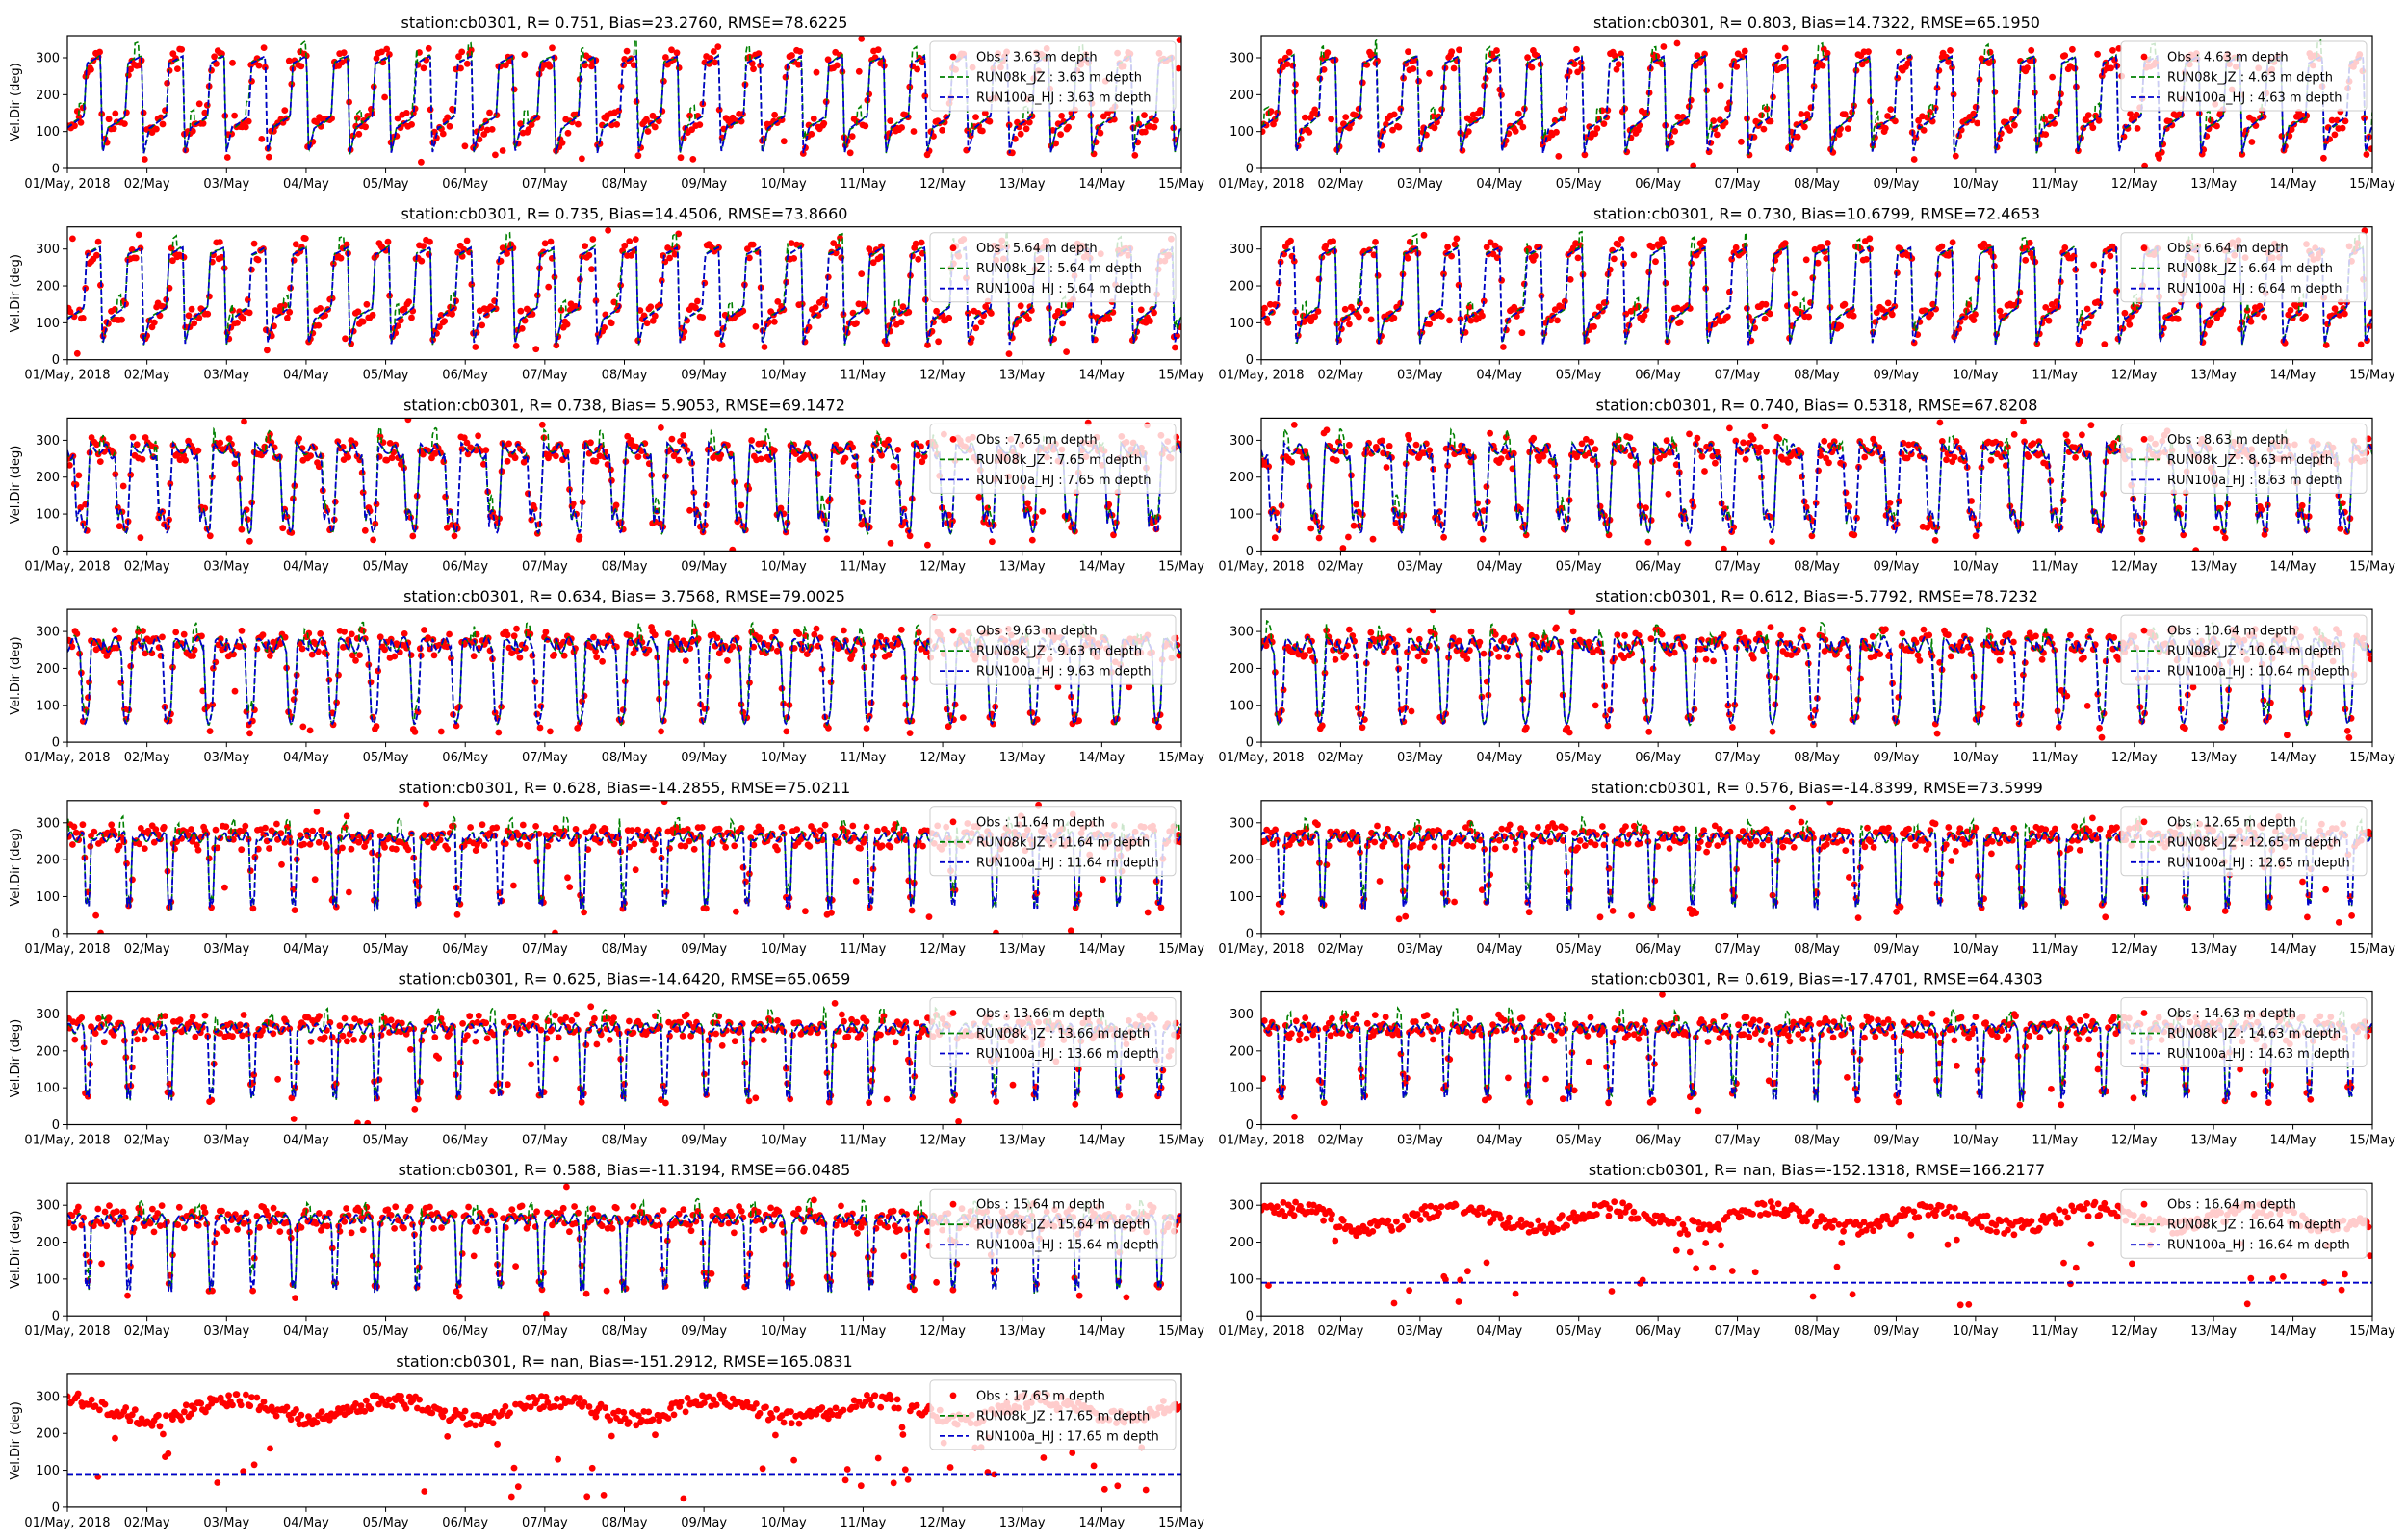 The height and width of the screenshot is (1540, 2407). I want to click on y-tick-label: 200, so click(48, 96).